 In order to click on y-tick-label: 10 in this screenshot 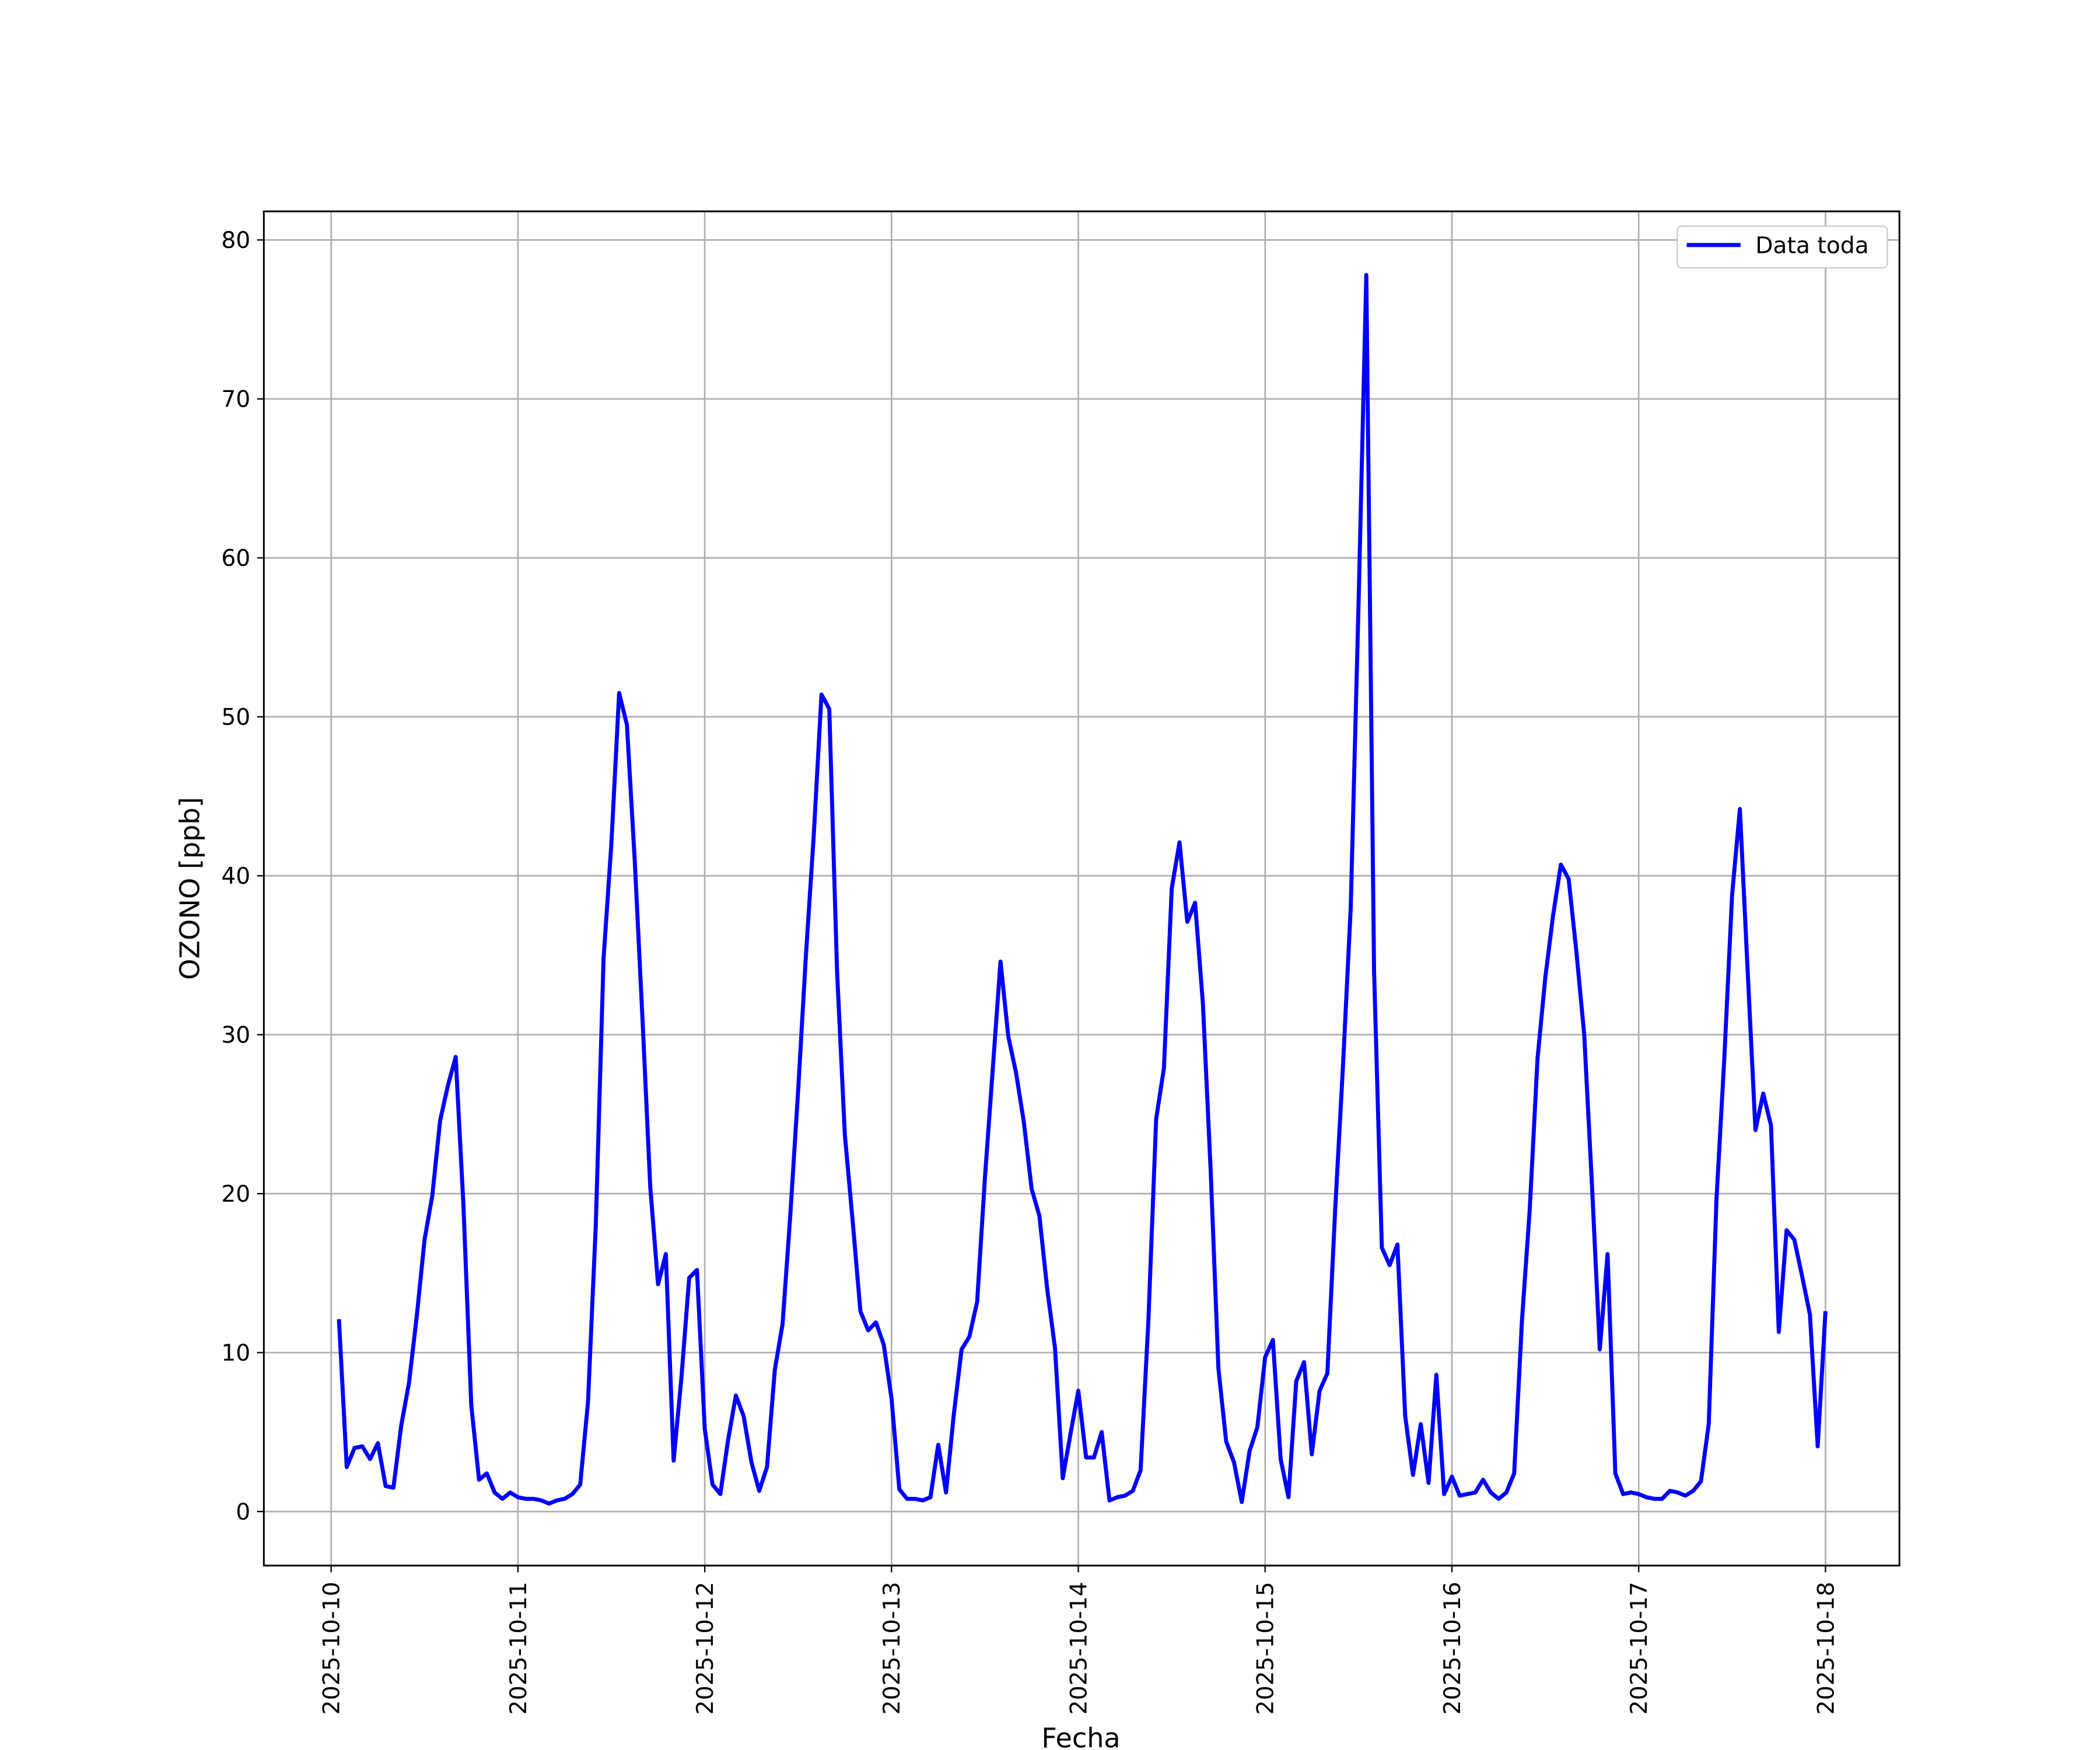, I will do `click(235, 1353)`.